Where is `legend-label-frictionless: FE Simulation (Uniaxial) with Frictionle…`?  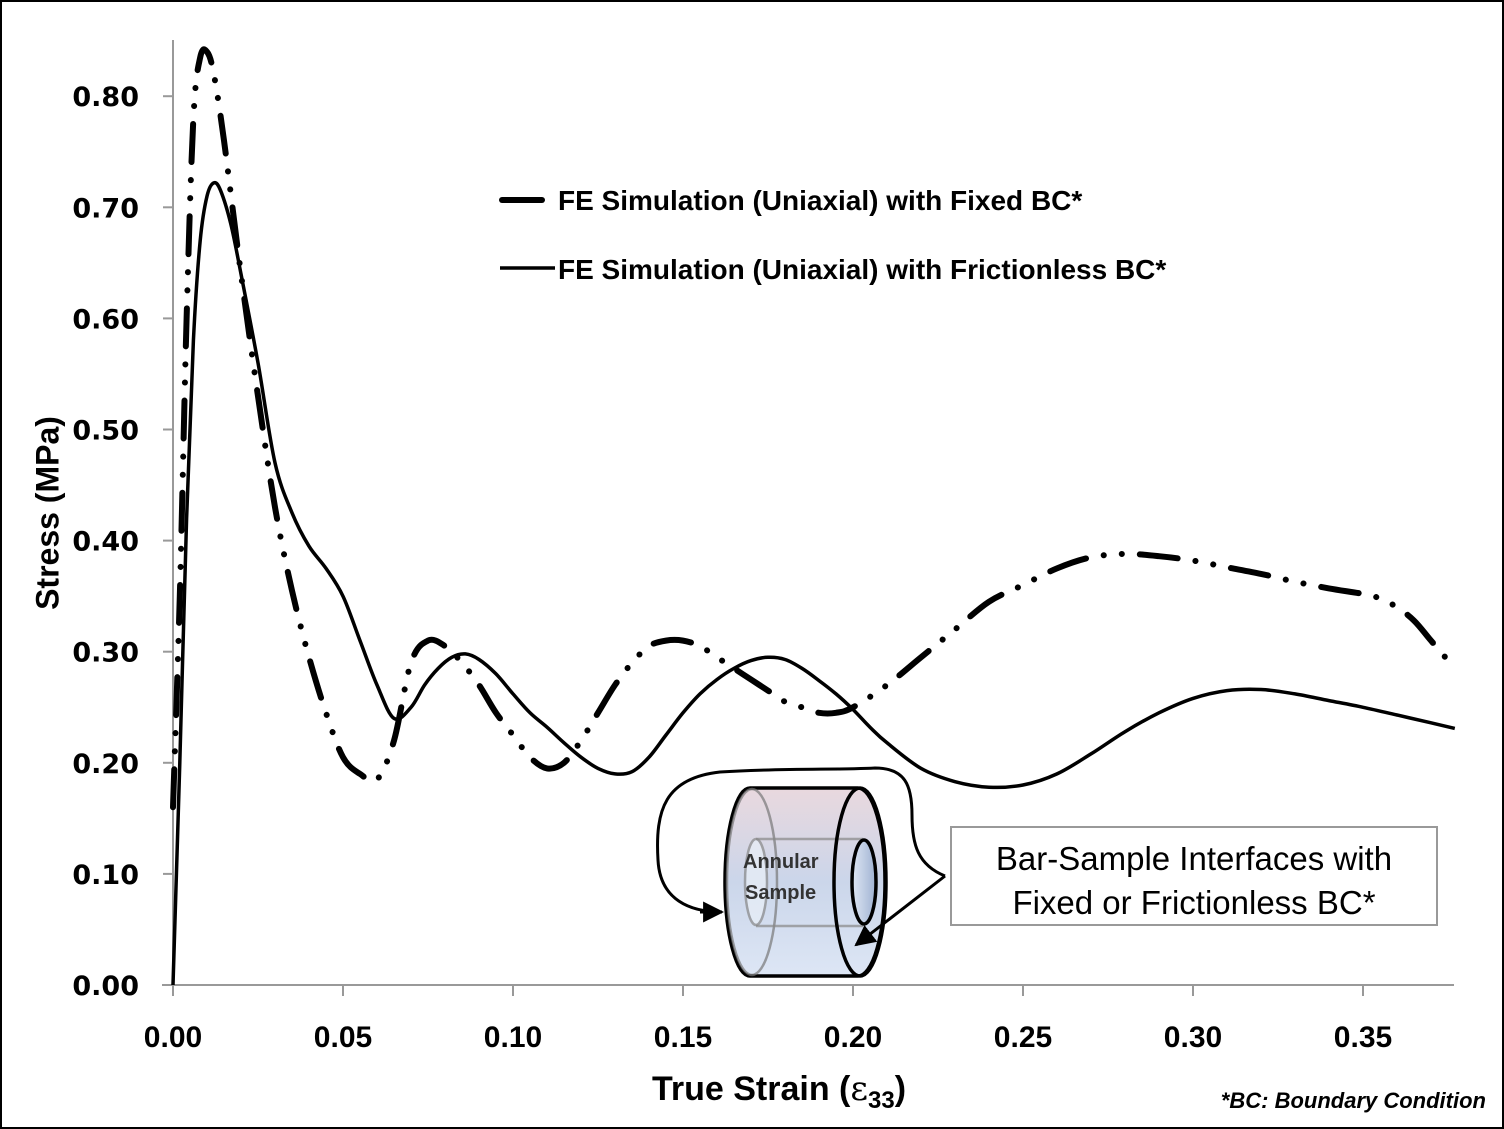
legend-label-frictionless: FE Simulation (Uniaxial) with Frictionle… is located at coordinates (862, 269).